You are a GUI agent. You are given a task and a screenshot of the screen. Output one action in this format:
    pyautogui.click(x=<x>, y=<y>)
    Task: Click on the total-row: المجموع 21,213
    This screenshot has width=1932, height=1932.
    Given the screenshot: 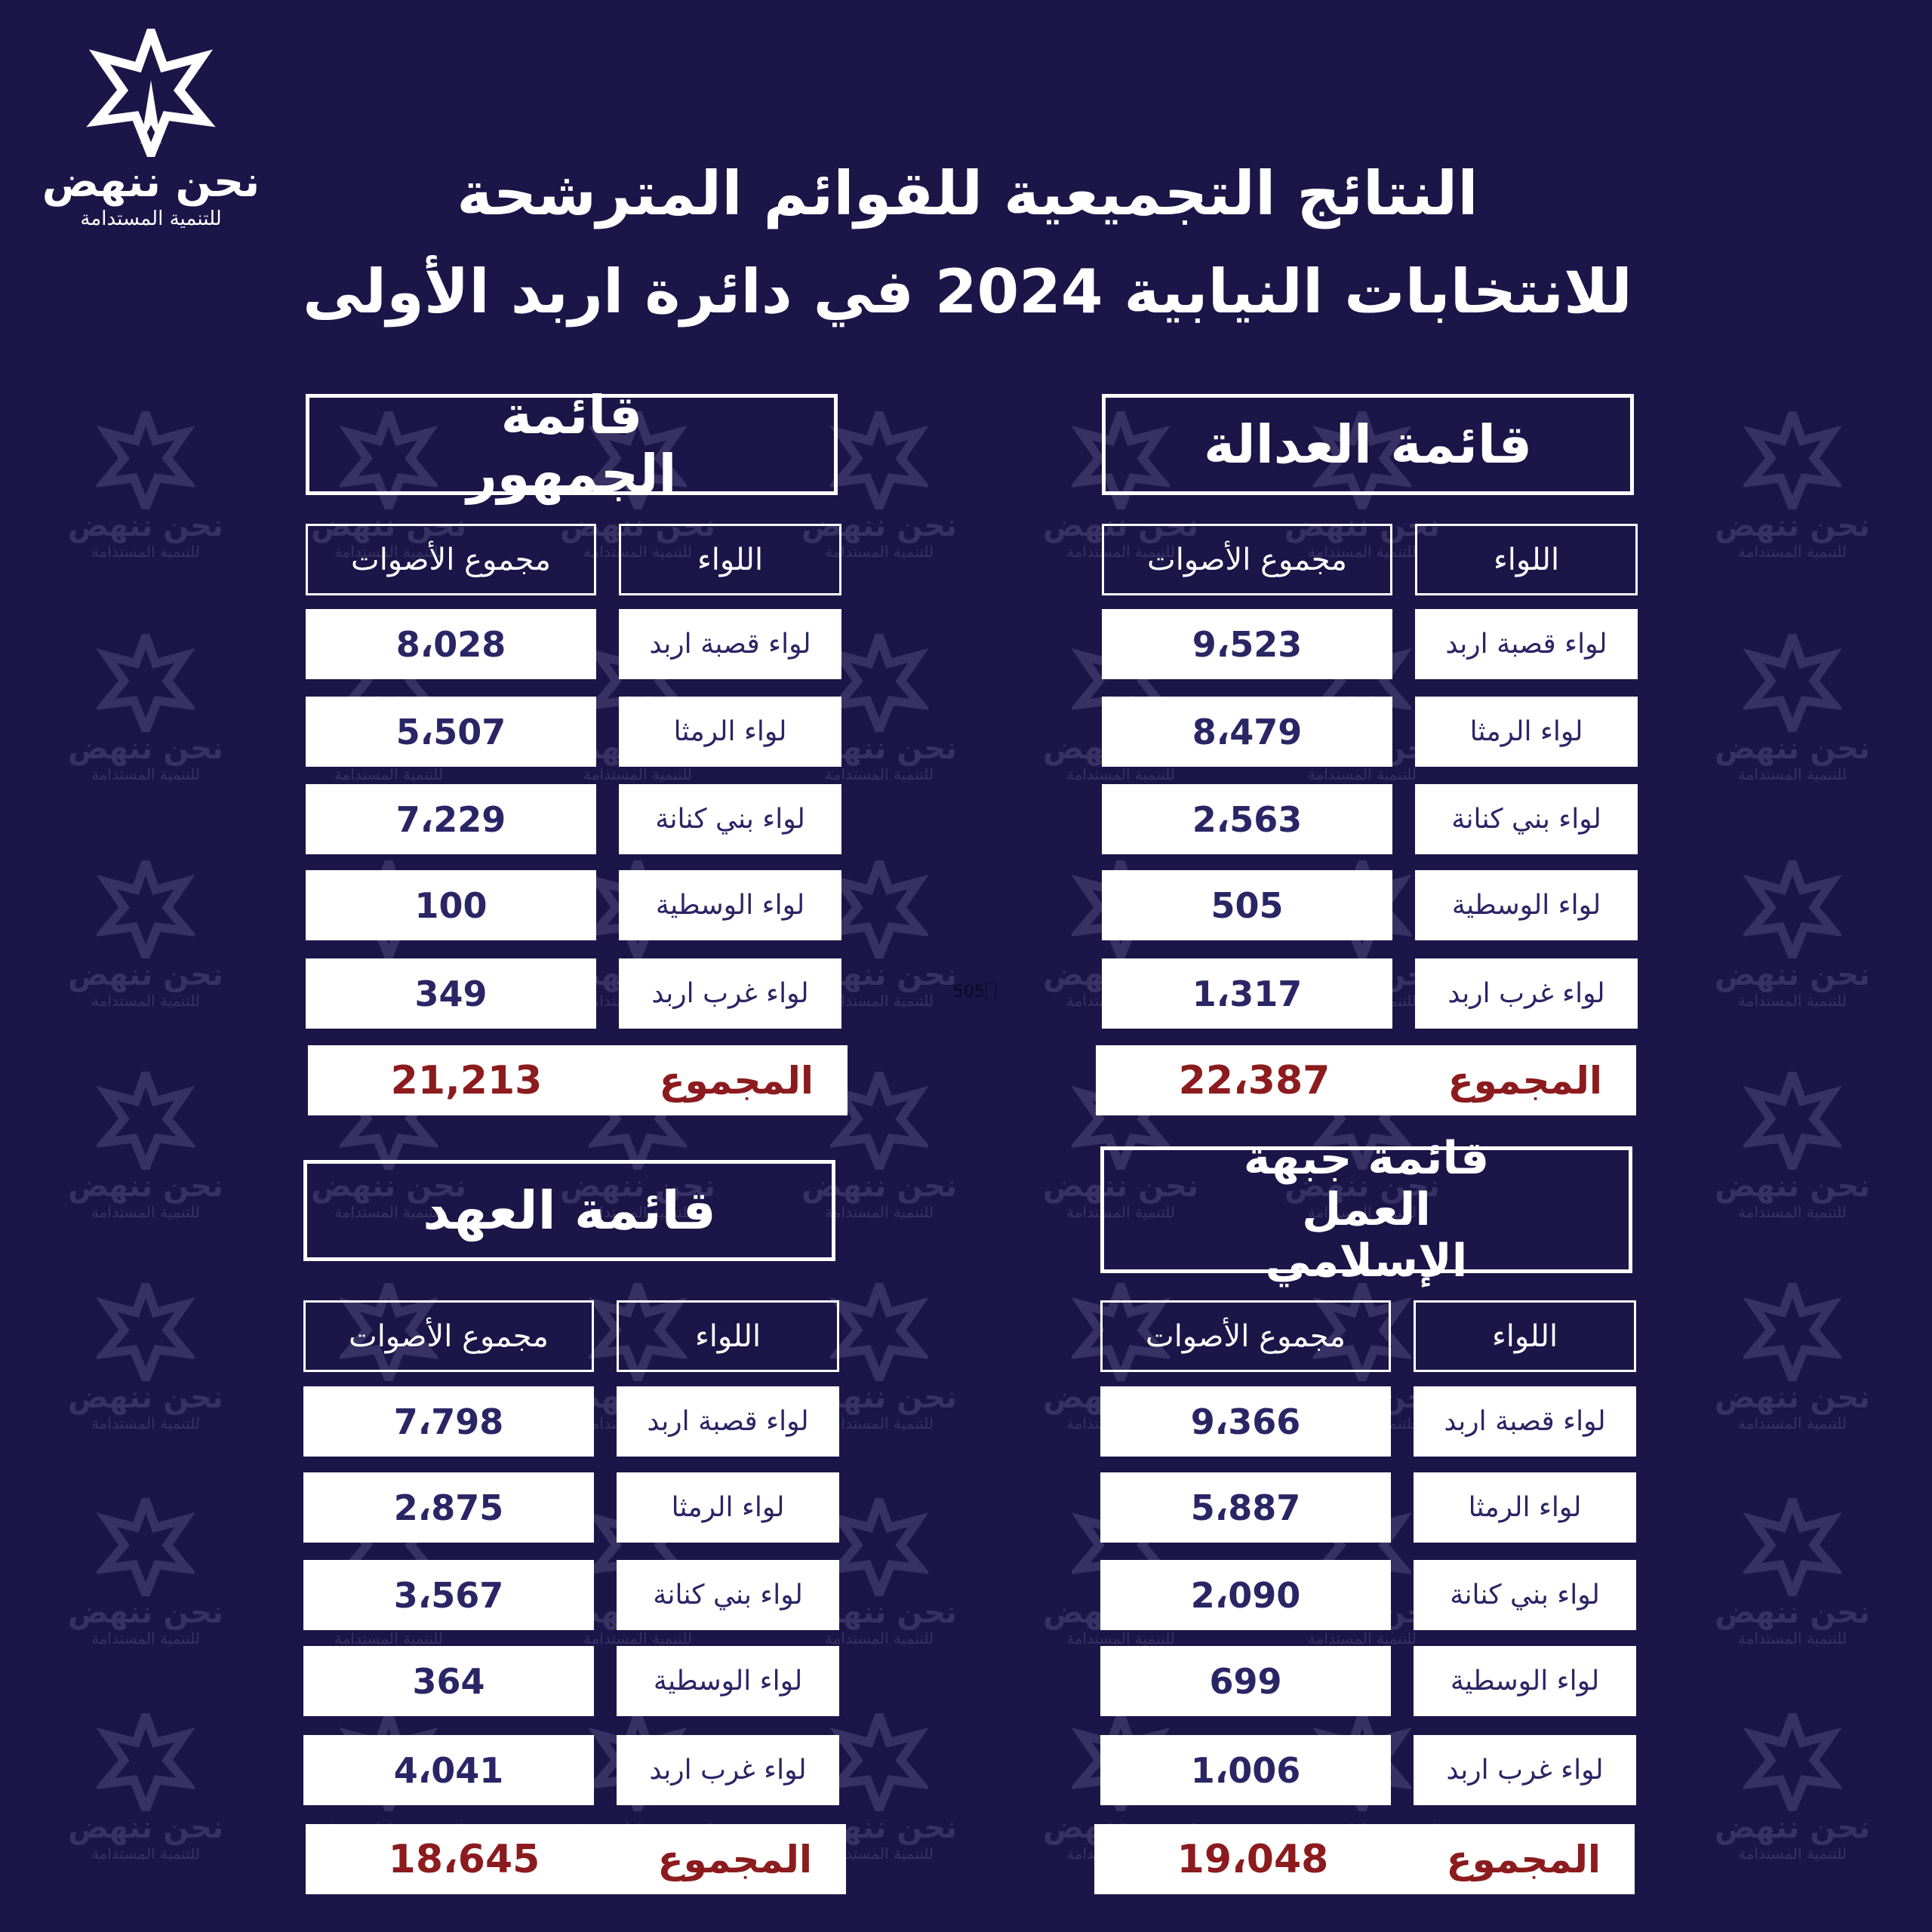 What is the action you would take?
    pyautogui.click(x=578, y=1080)
    